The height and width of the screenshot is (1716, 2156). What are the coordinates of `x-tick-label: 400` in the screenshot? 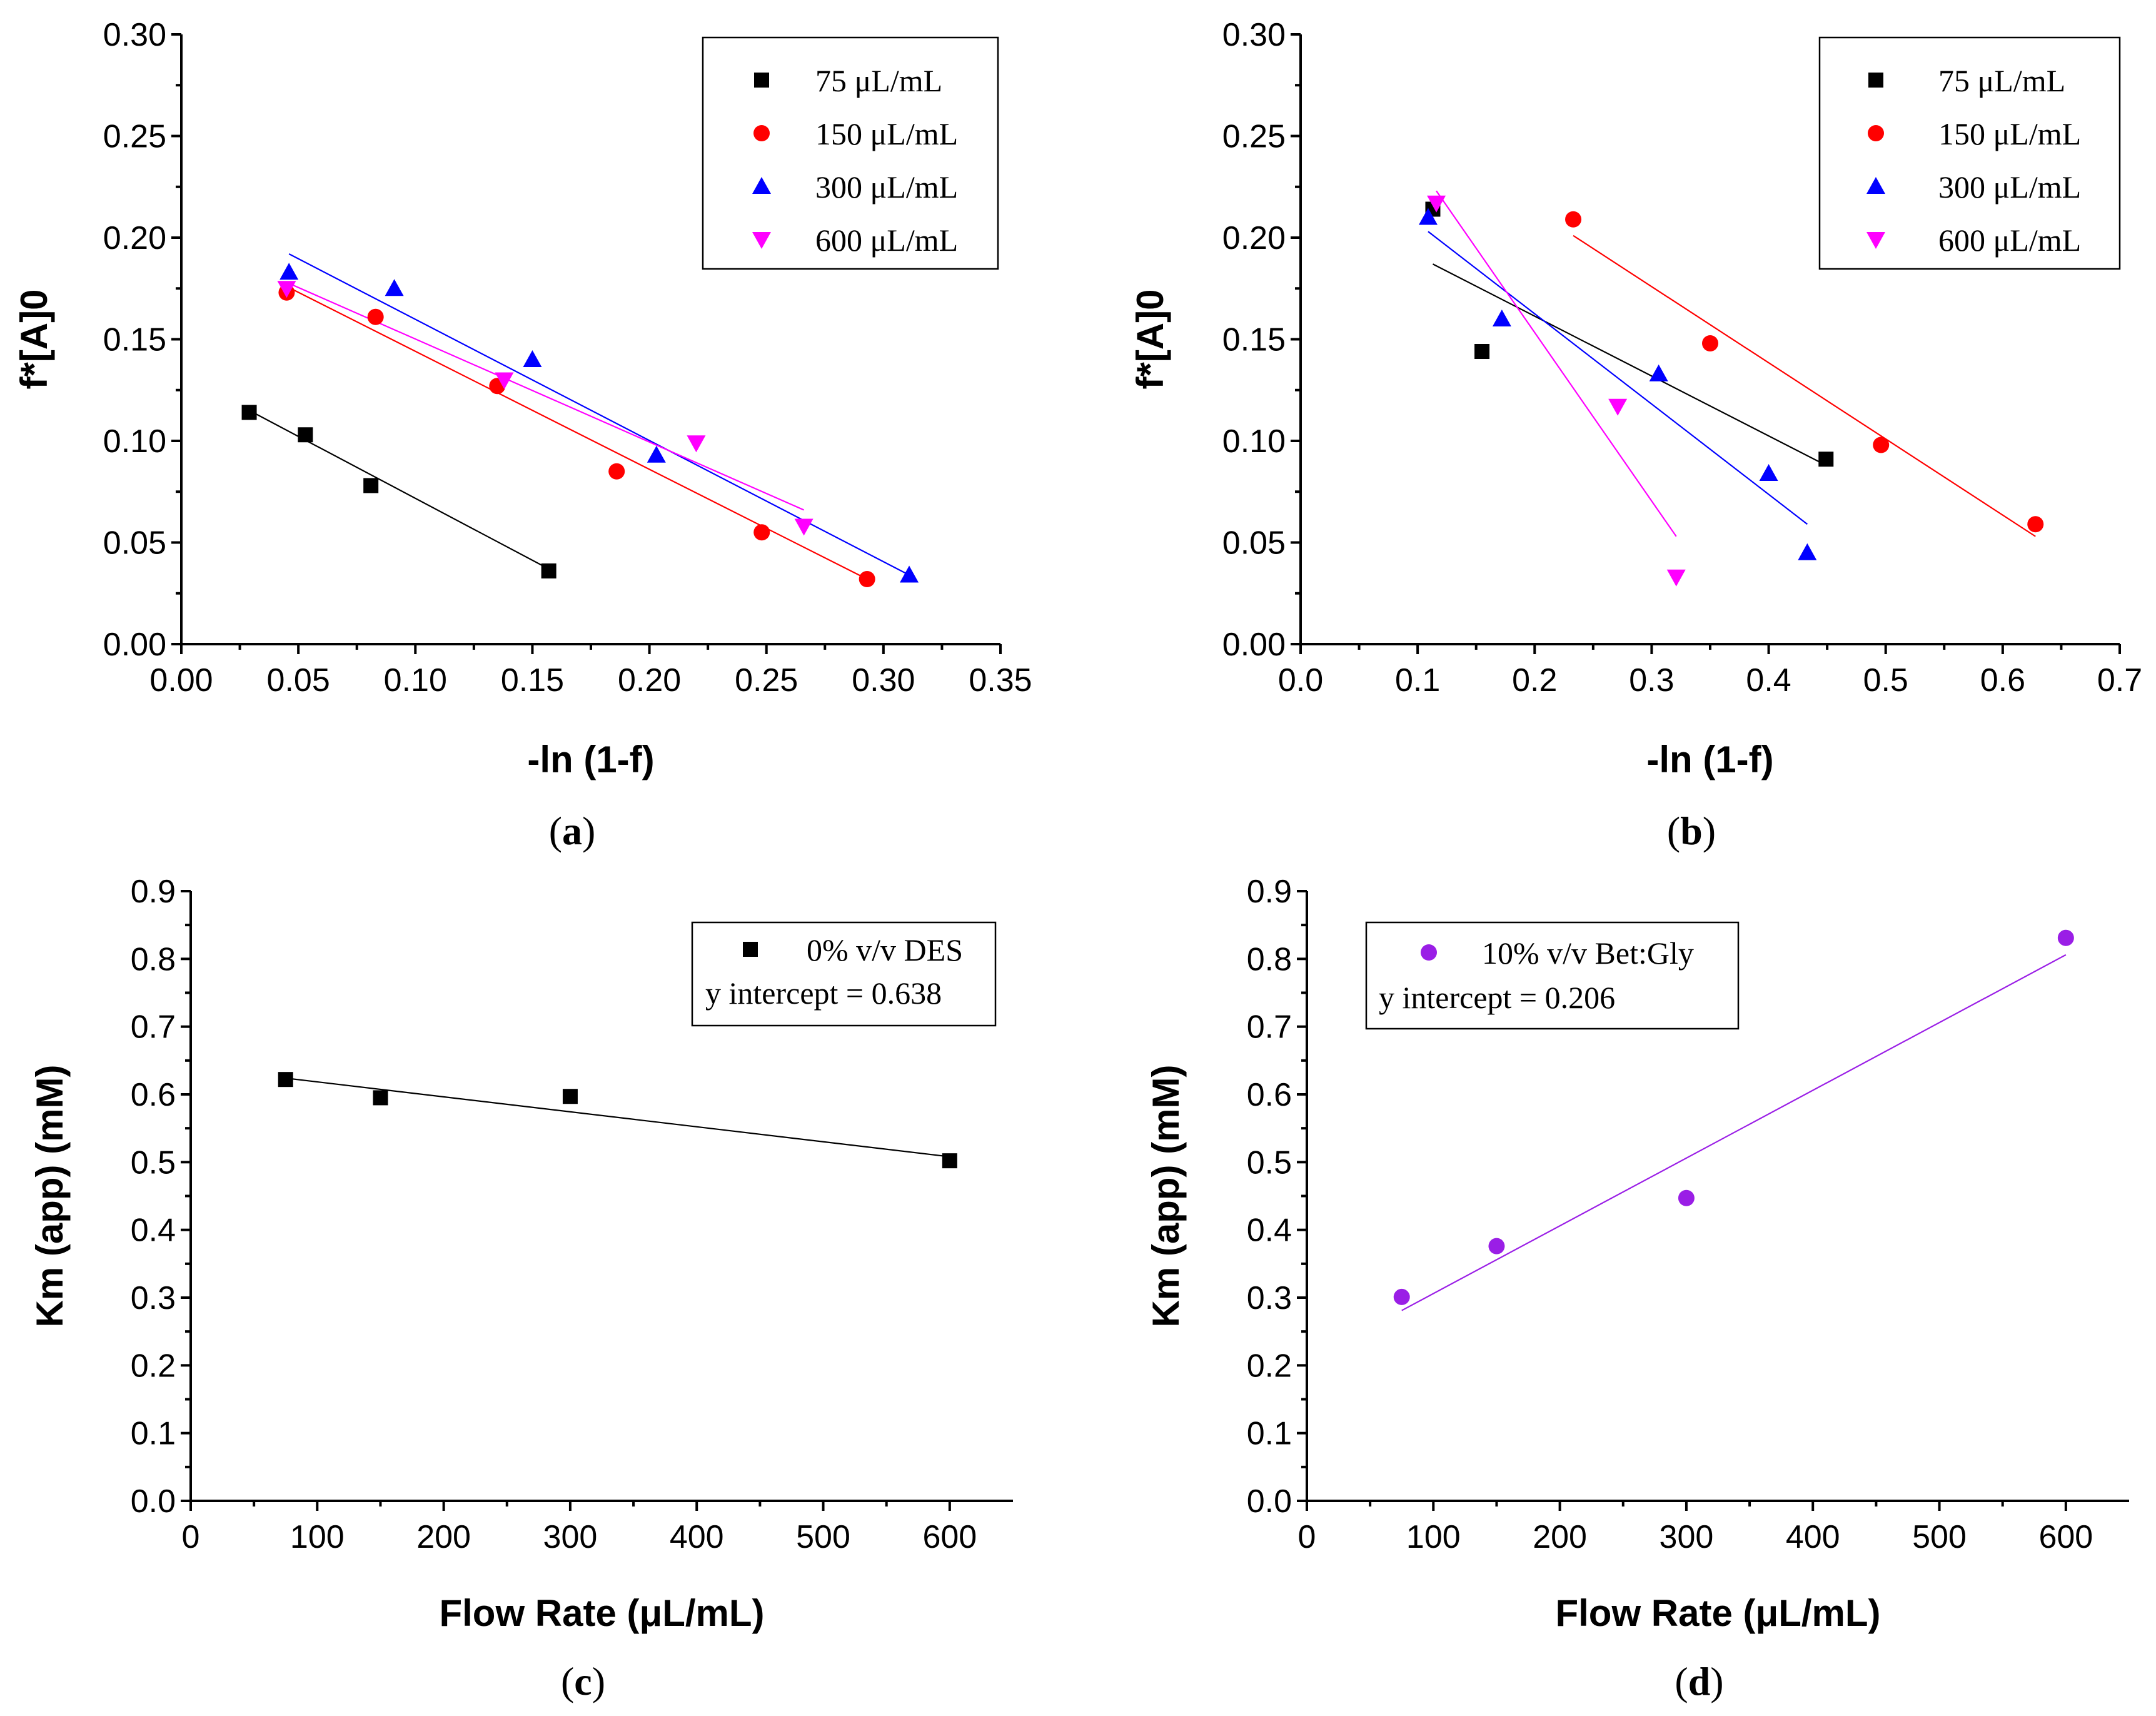 It's located at (697, 1537).